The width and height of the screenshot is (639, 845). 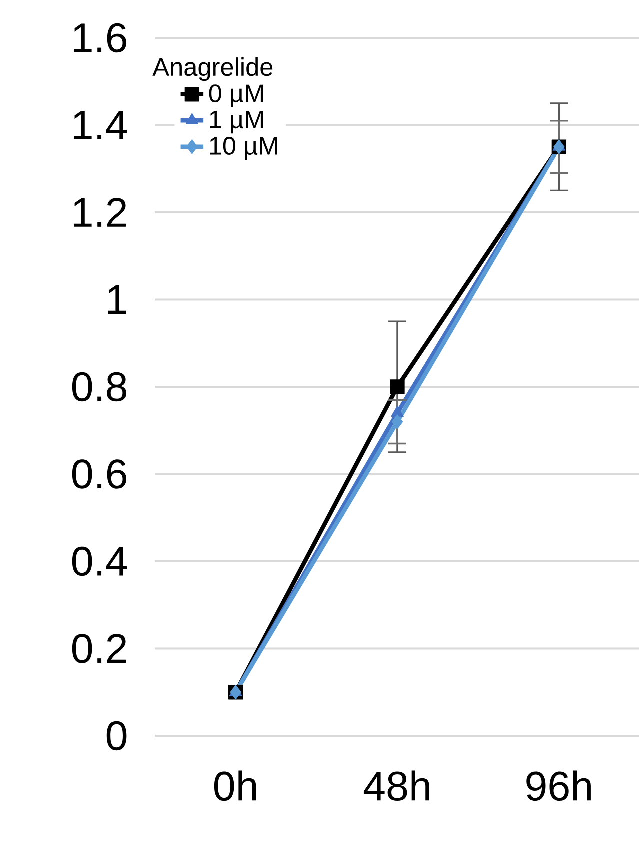 I want to click on x-tick-label: 0h, so click(x=235, y=786).